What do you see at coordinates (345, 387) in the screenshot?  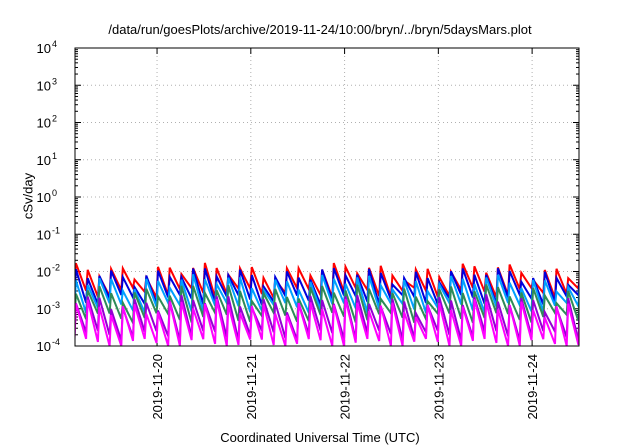 I see `x-tick-label: 2019-11-22` at bounding box center [345, 387].